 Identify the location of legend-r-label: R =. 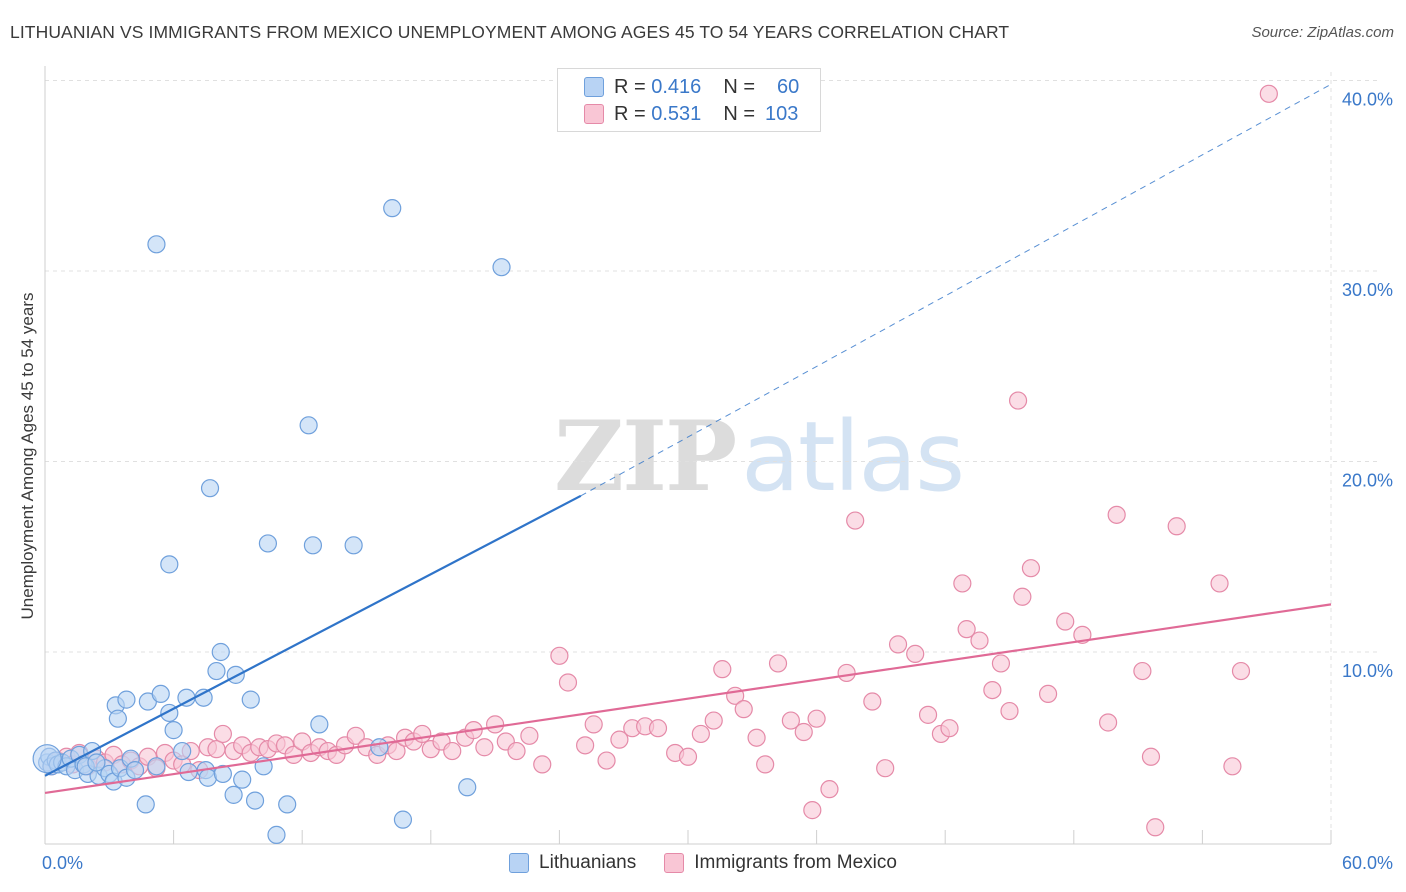
(630, 86).